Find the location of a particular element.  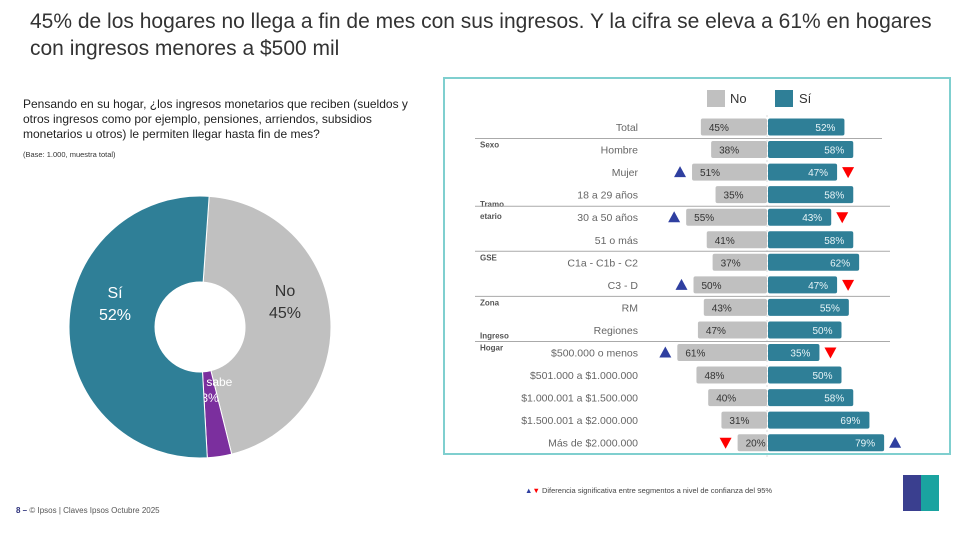

bar-no-value: 51% is located at coordinates (710, 173).